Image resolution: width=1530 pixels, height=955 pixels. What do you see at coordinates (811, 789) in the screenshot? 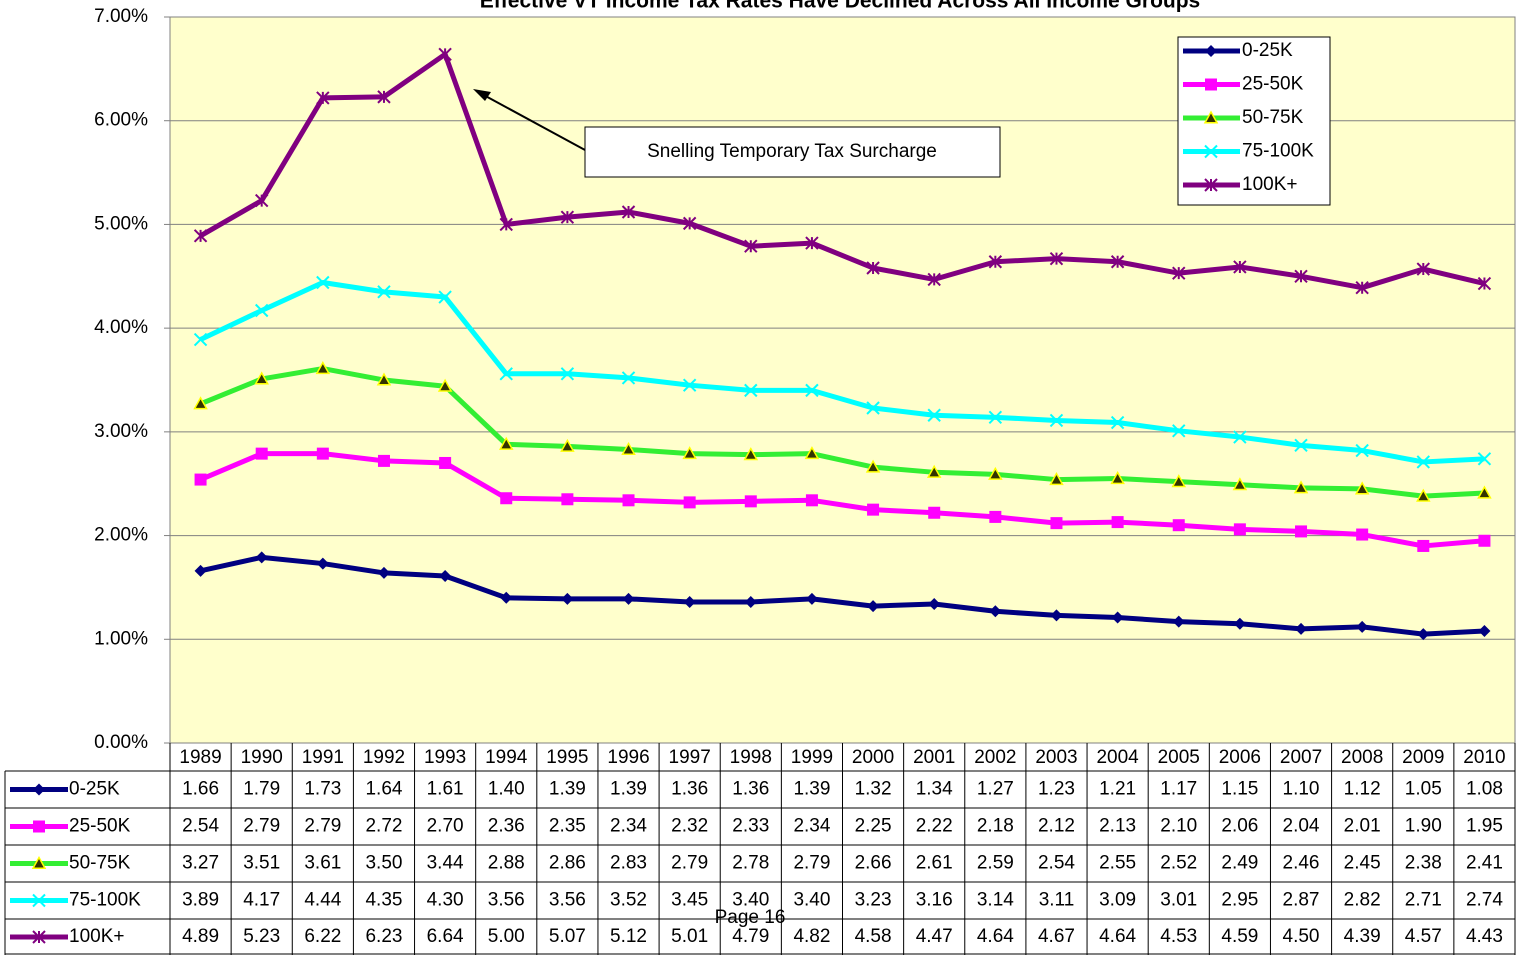
I see `table-value: 1.39` at bounding box center [811, 789].